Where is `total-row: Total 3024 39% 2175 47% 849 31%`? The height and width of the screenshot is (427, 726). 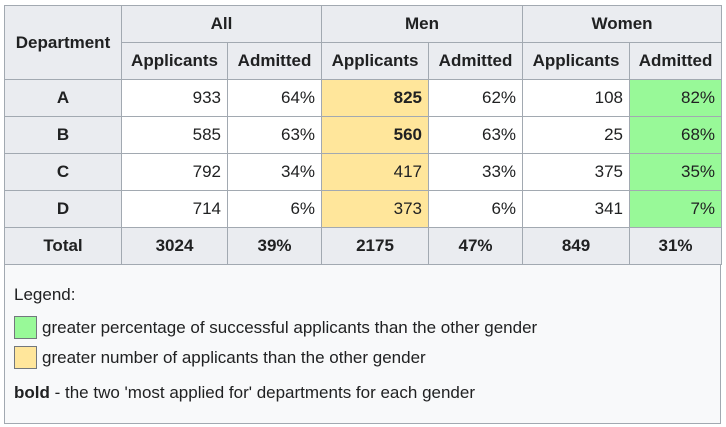 total-row: Total 3024 39% 2175 47% 849 31% is located at coordinates (363, 246).